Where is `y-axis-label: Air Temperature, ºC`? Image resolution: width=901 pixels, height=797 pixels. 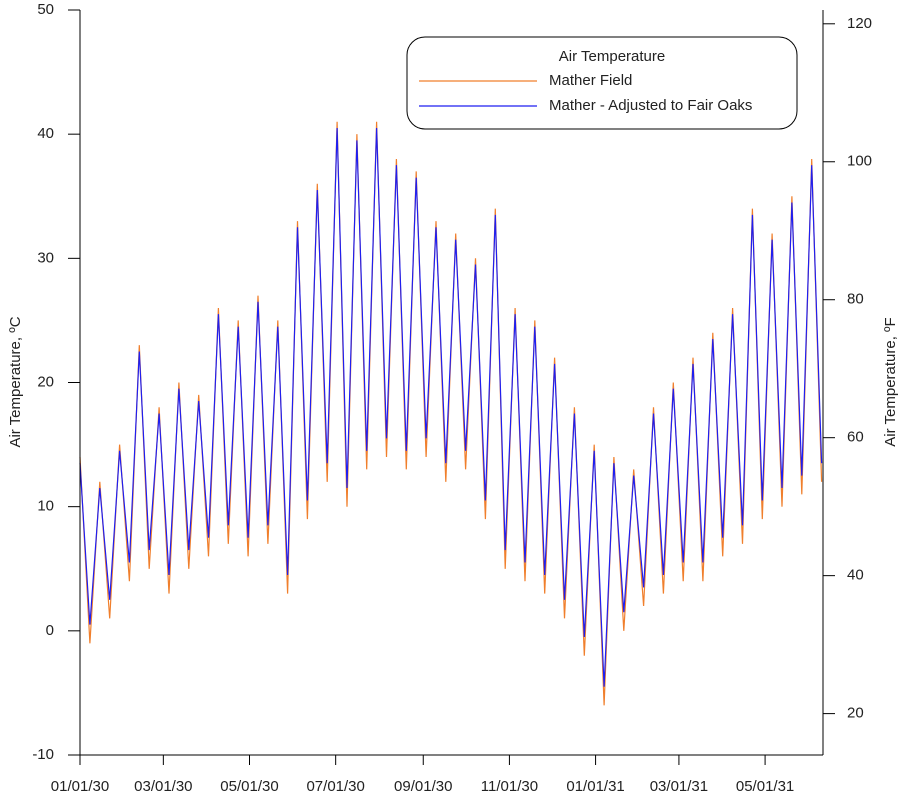
y-axis-label: Air Temperature, ºC is located at coordinates (15, 381).